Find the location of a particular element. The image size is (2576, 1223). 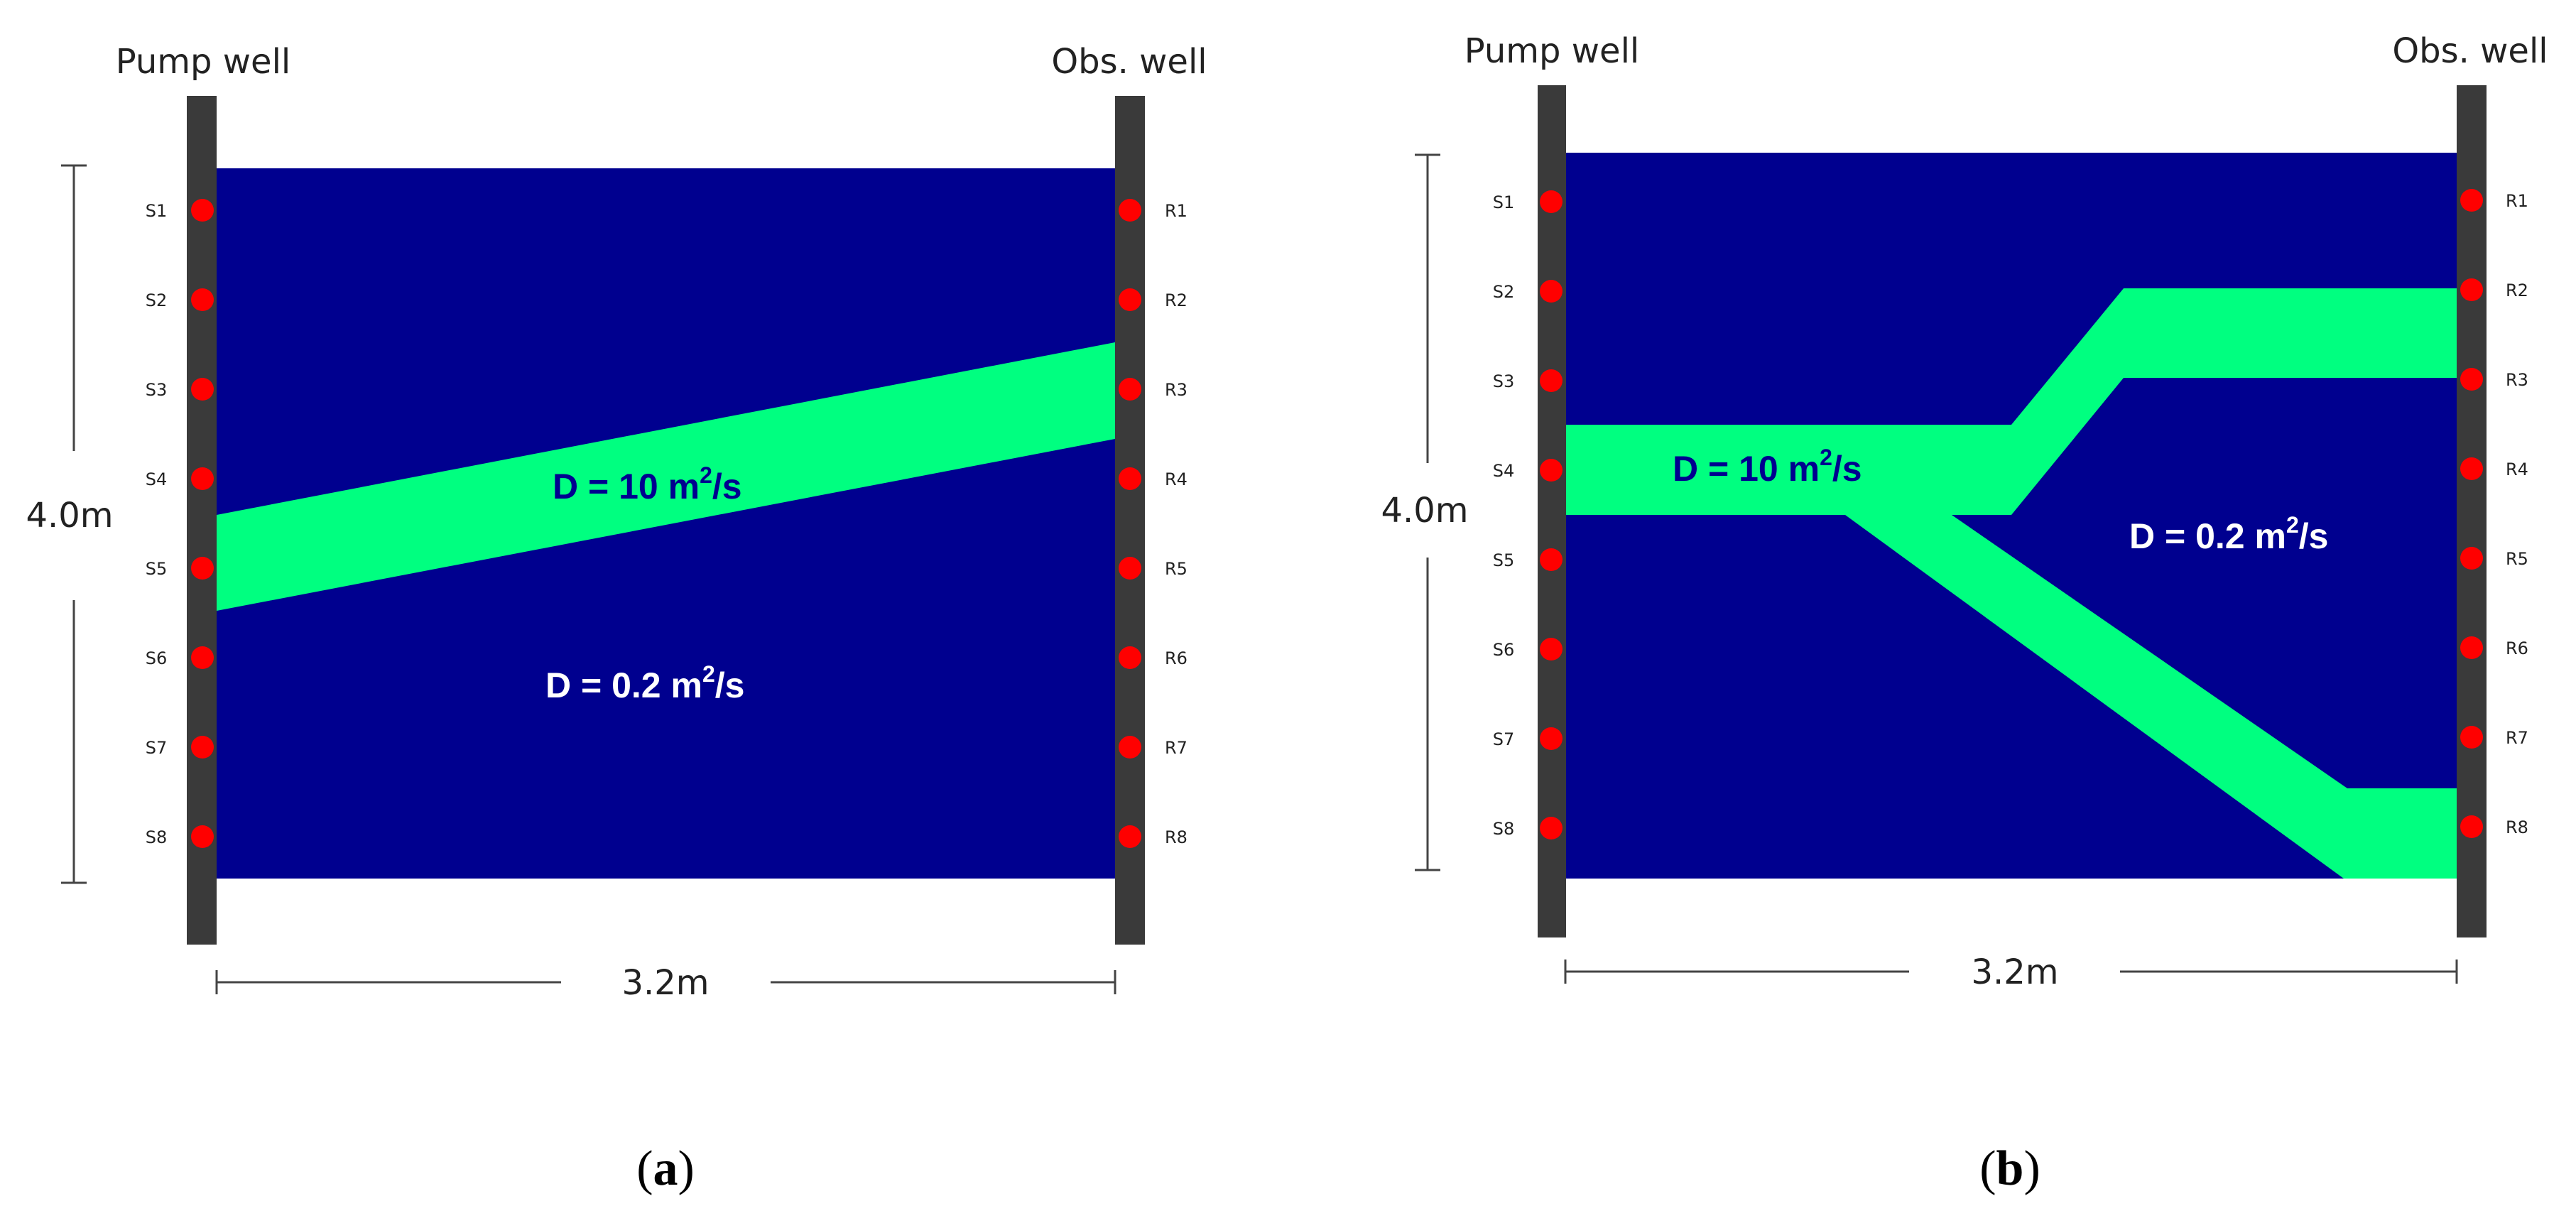

pump-well-b is located at coordinates (1552, 511).